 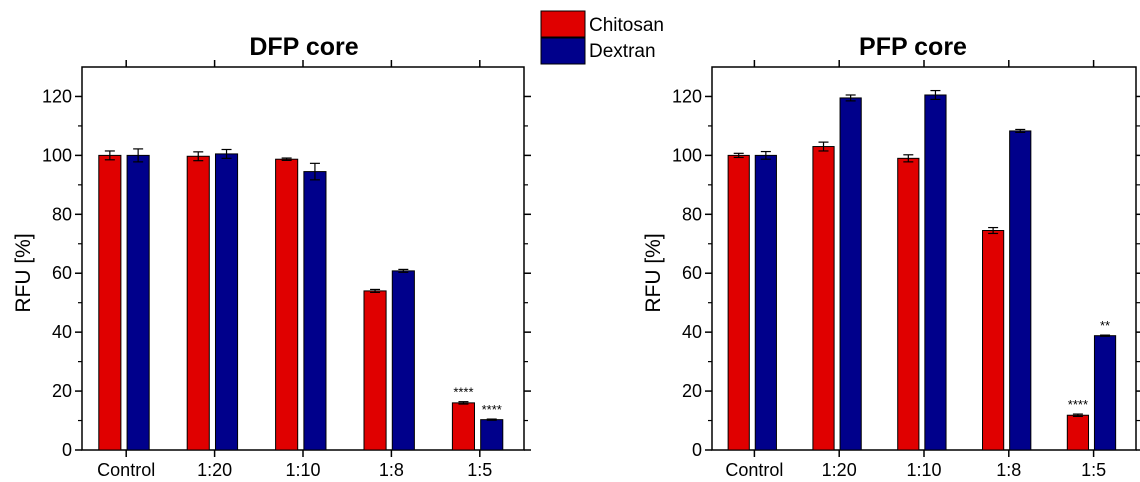 What do you see at coordinates (303, 47) in the screenshot?
I see `chart-title: DFP core` at bounding box center [303, 47].